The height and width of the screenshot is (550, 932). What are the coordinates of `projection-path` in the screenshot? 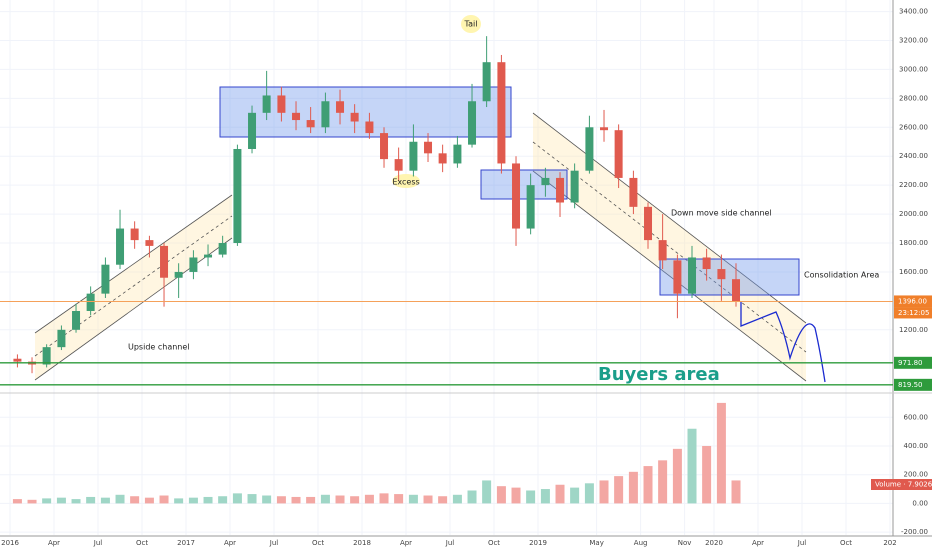 It's located at (783, 342).